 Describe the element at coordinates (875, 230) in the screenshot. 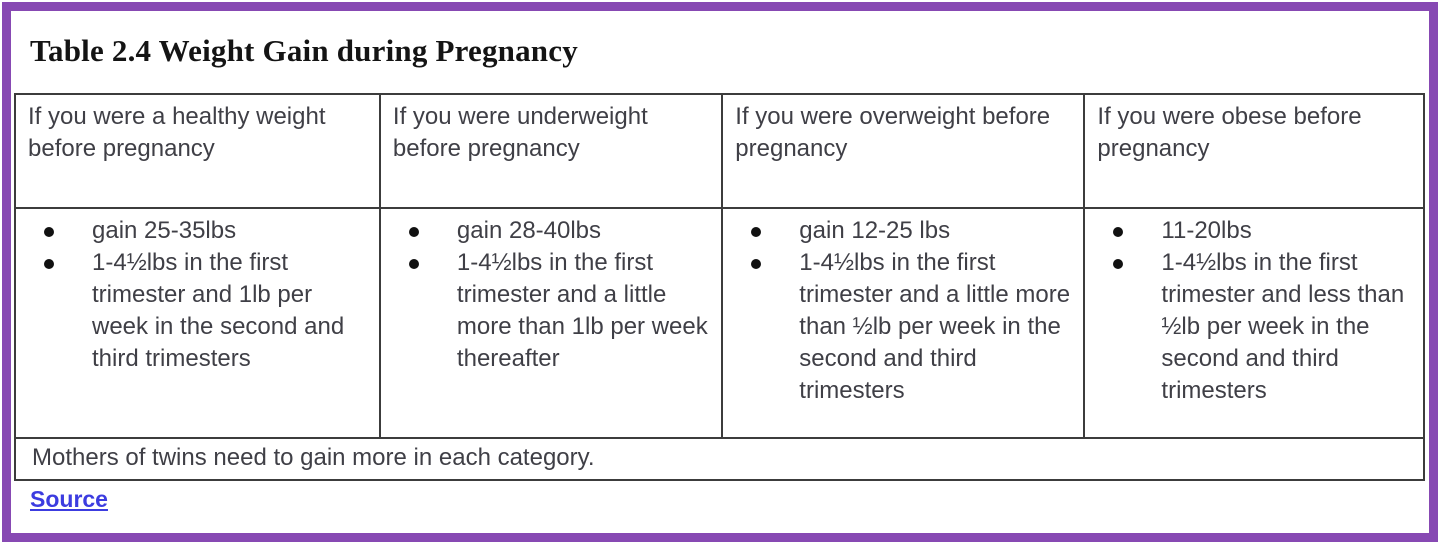

I see `list-item-text: gain 12-25 lbs` at that location.